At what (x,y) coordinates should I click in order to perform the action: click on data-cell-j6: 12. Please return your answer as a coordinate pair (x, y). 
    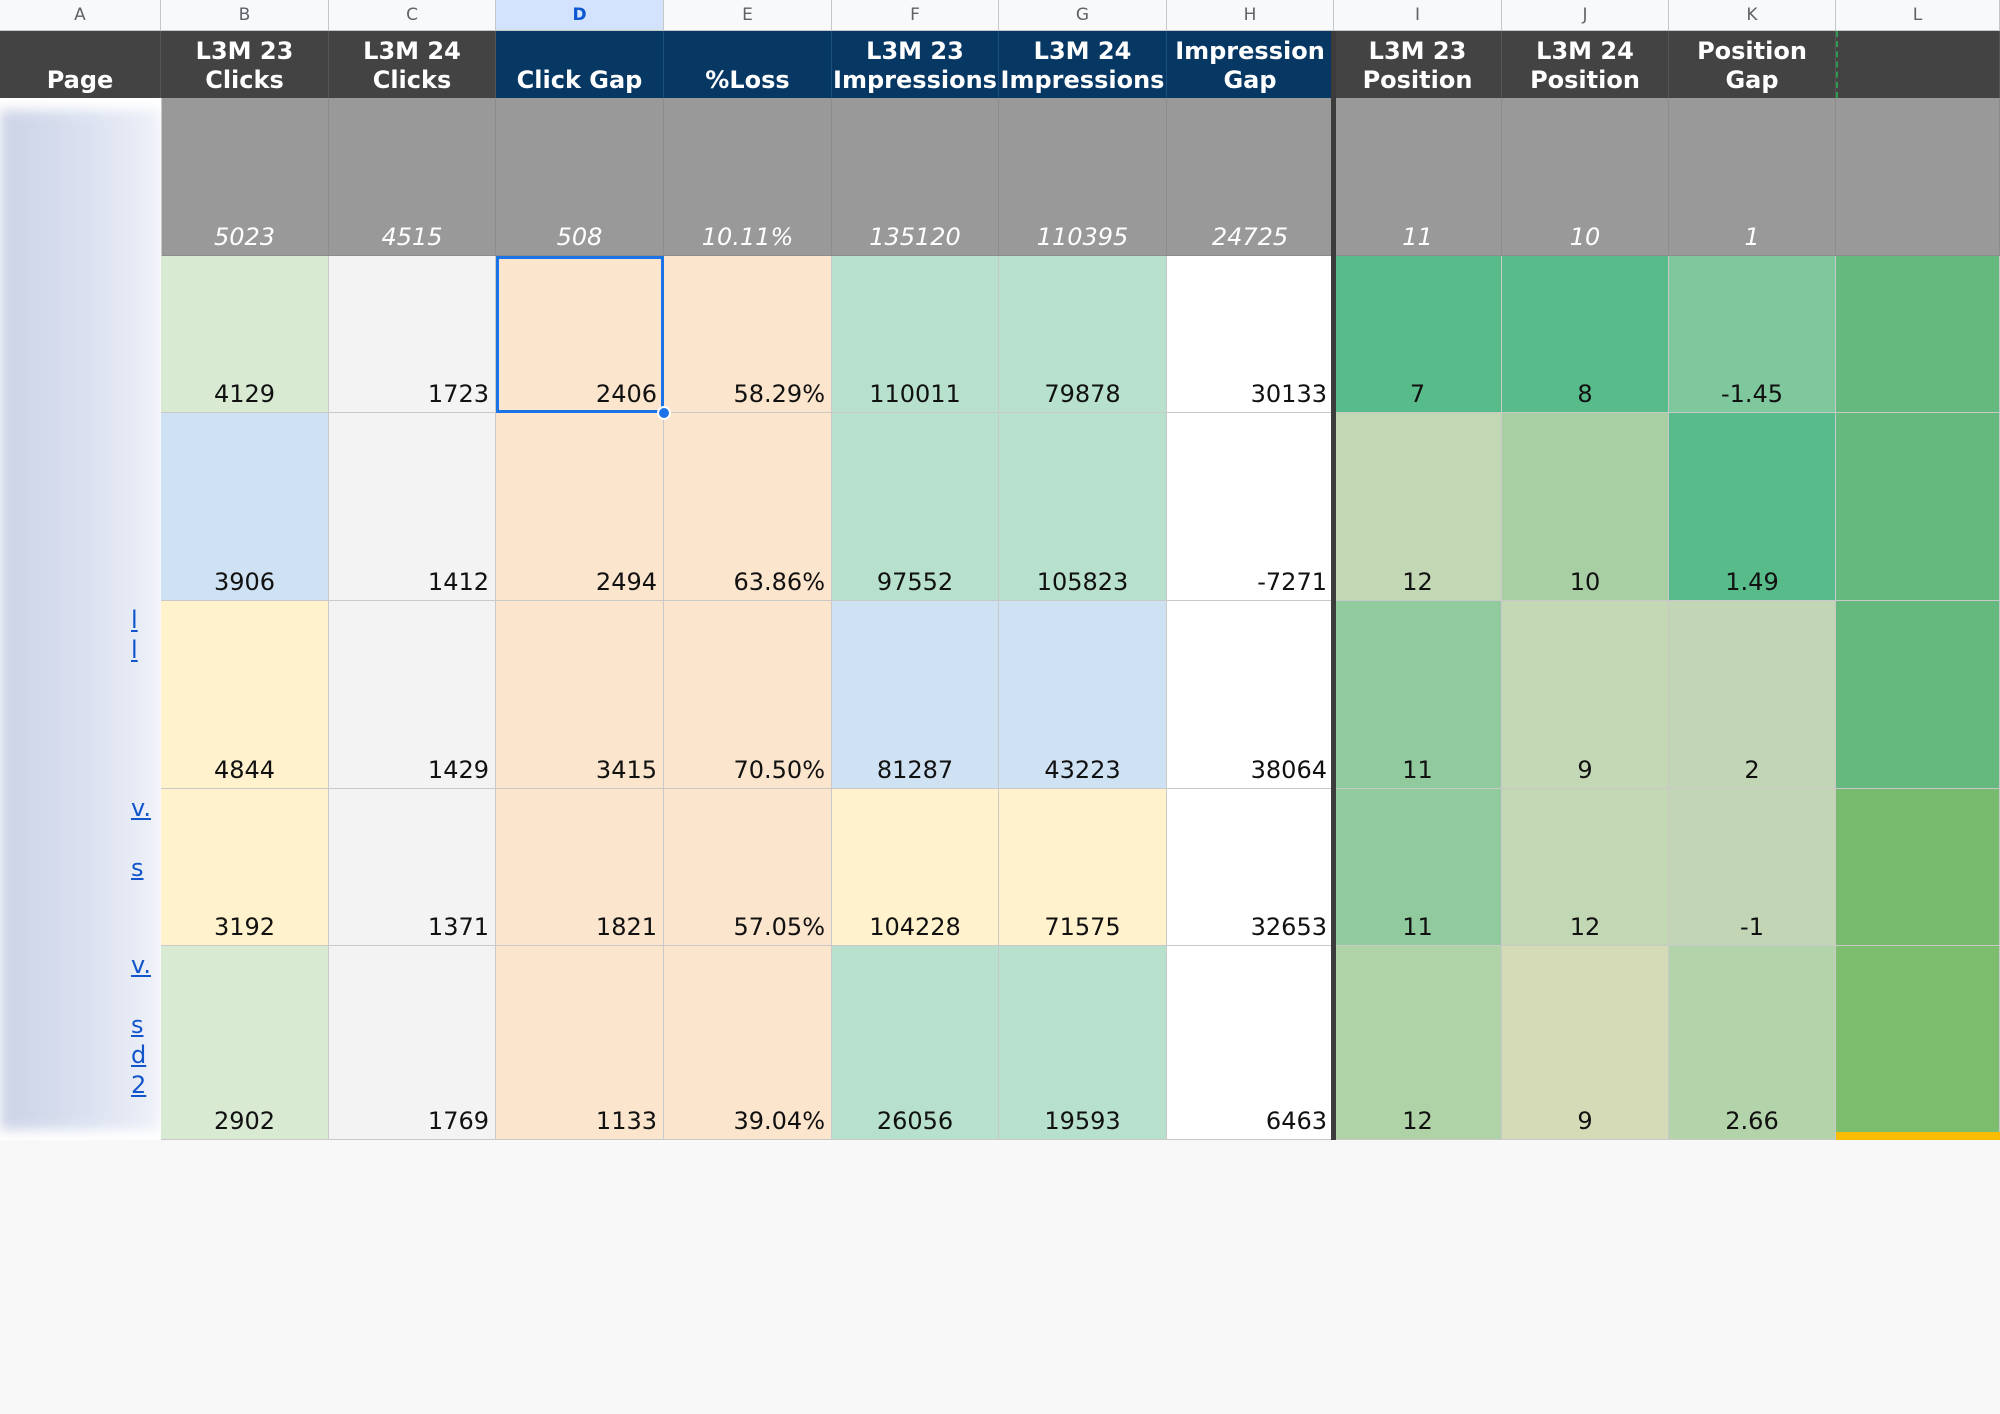
    Looking at the image, I should click on (1585, 867).